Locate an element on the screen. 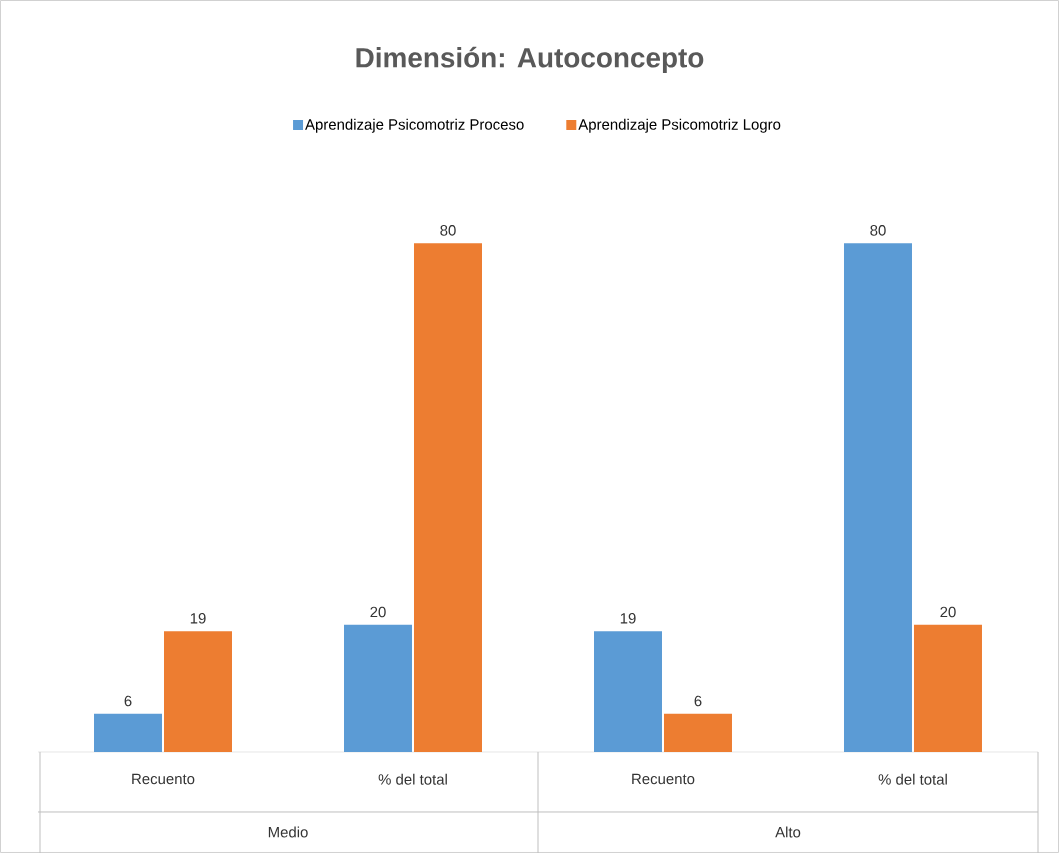  text: Medio is located at coordinates (288, 832).